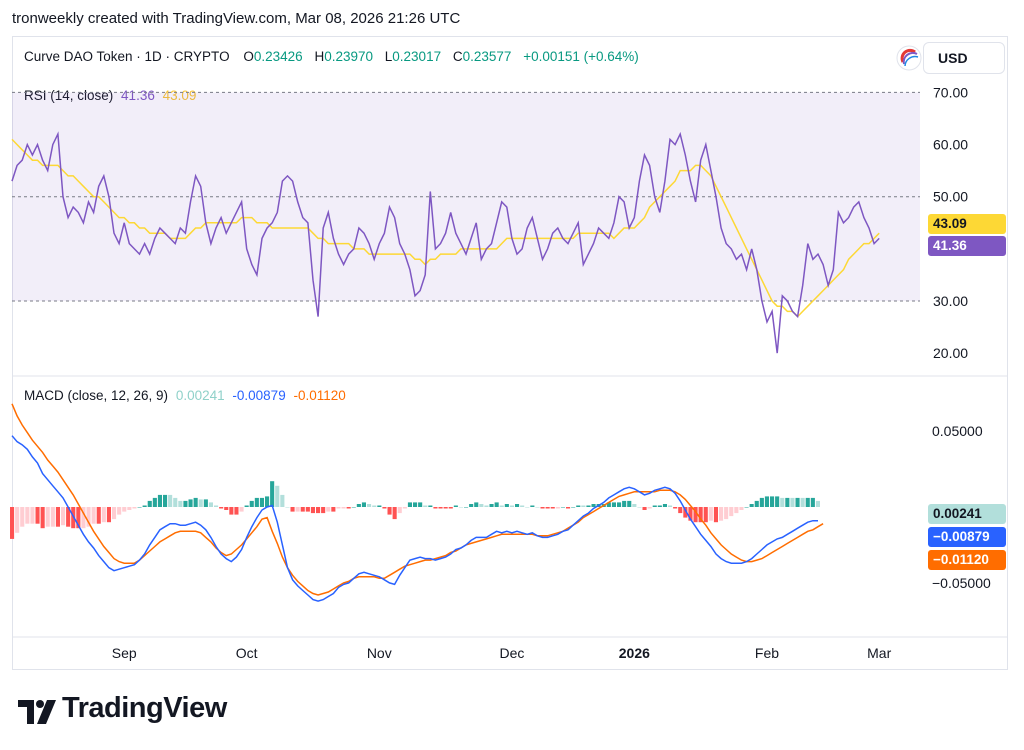 The height and width of the screenshot is (750, 1024). I want to click on open-value: 0.23426, so click(278, 56).